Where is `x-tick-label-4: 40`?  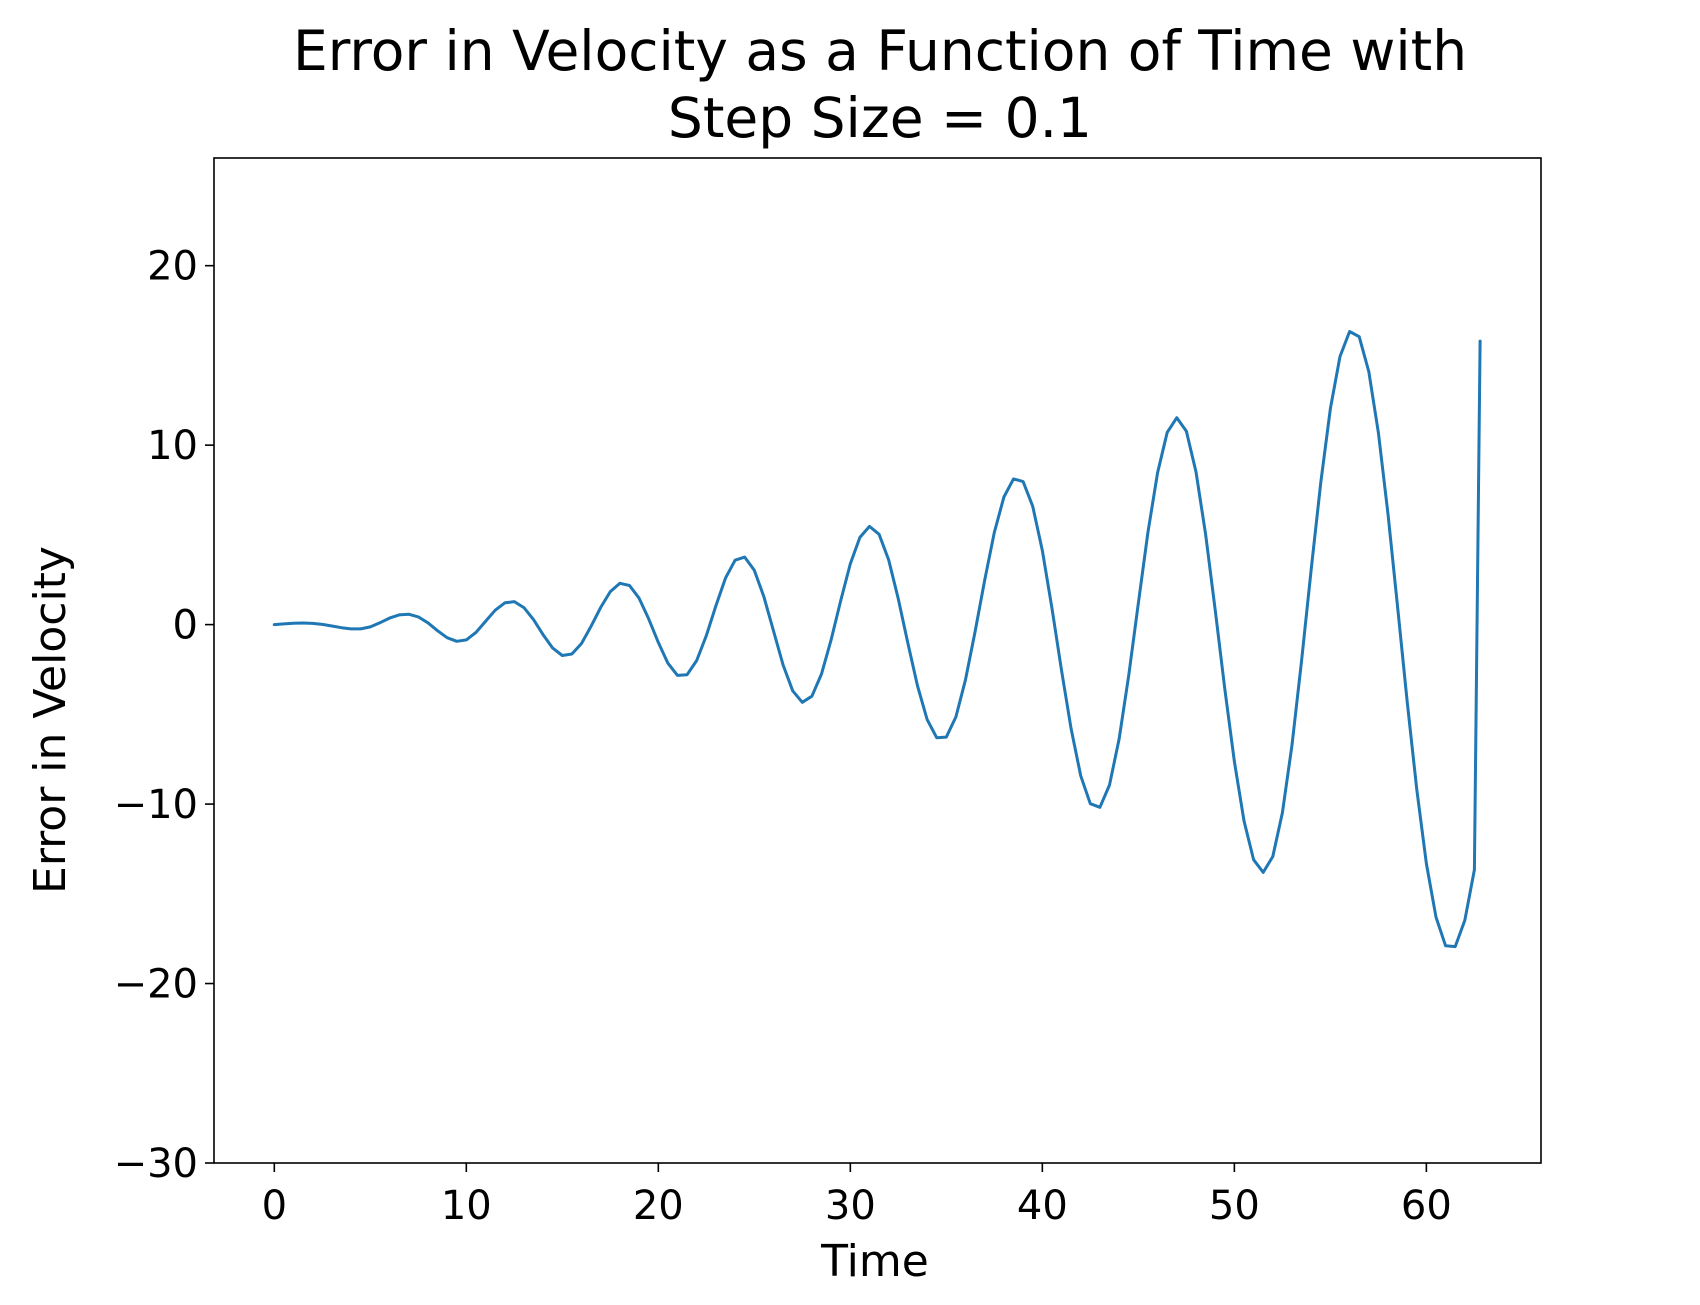
x-tick-label-4: 40 is located at coordinates (1042, 1206).